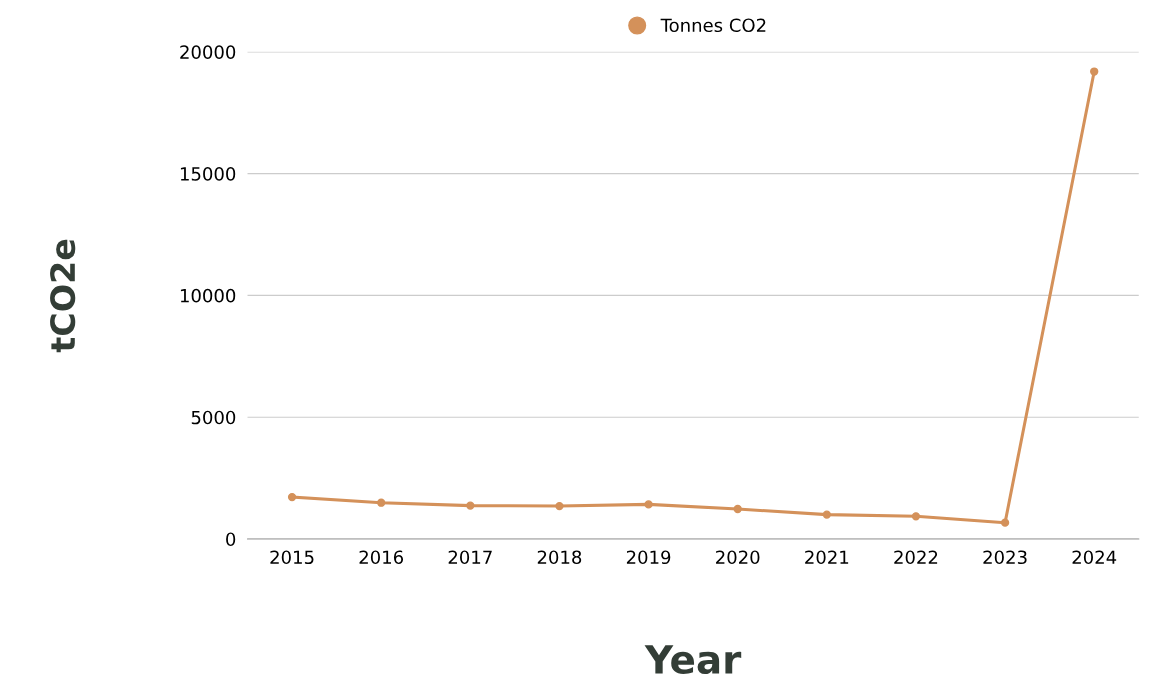 The image size is (1162, 691). What do you see at coordinates (693, 660) in the screenshot?
I see `x-axis-title: Year` at bounding box center [693, 660].